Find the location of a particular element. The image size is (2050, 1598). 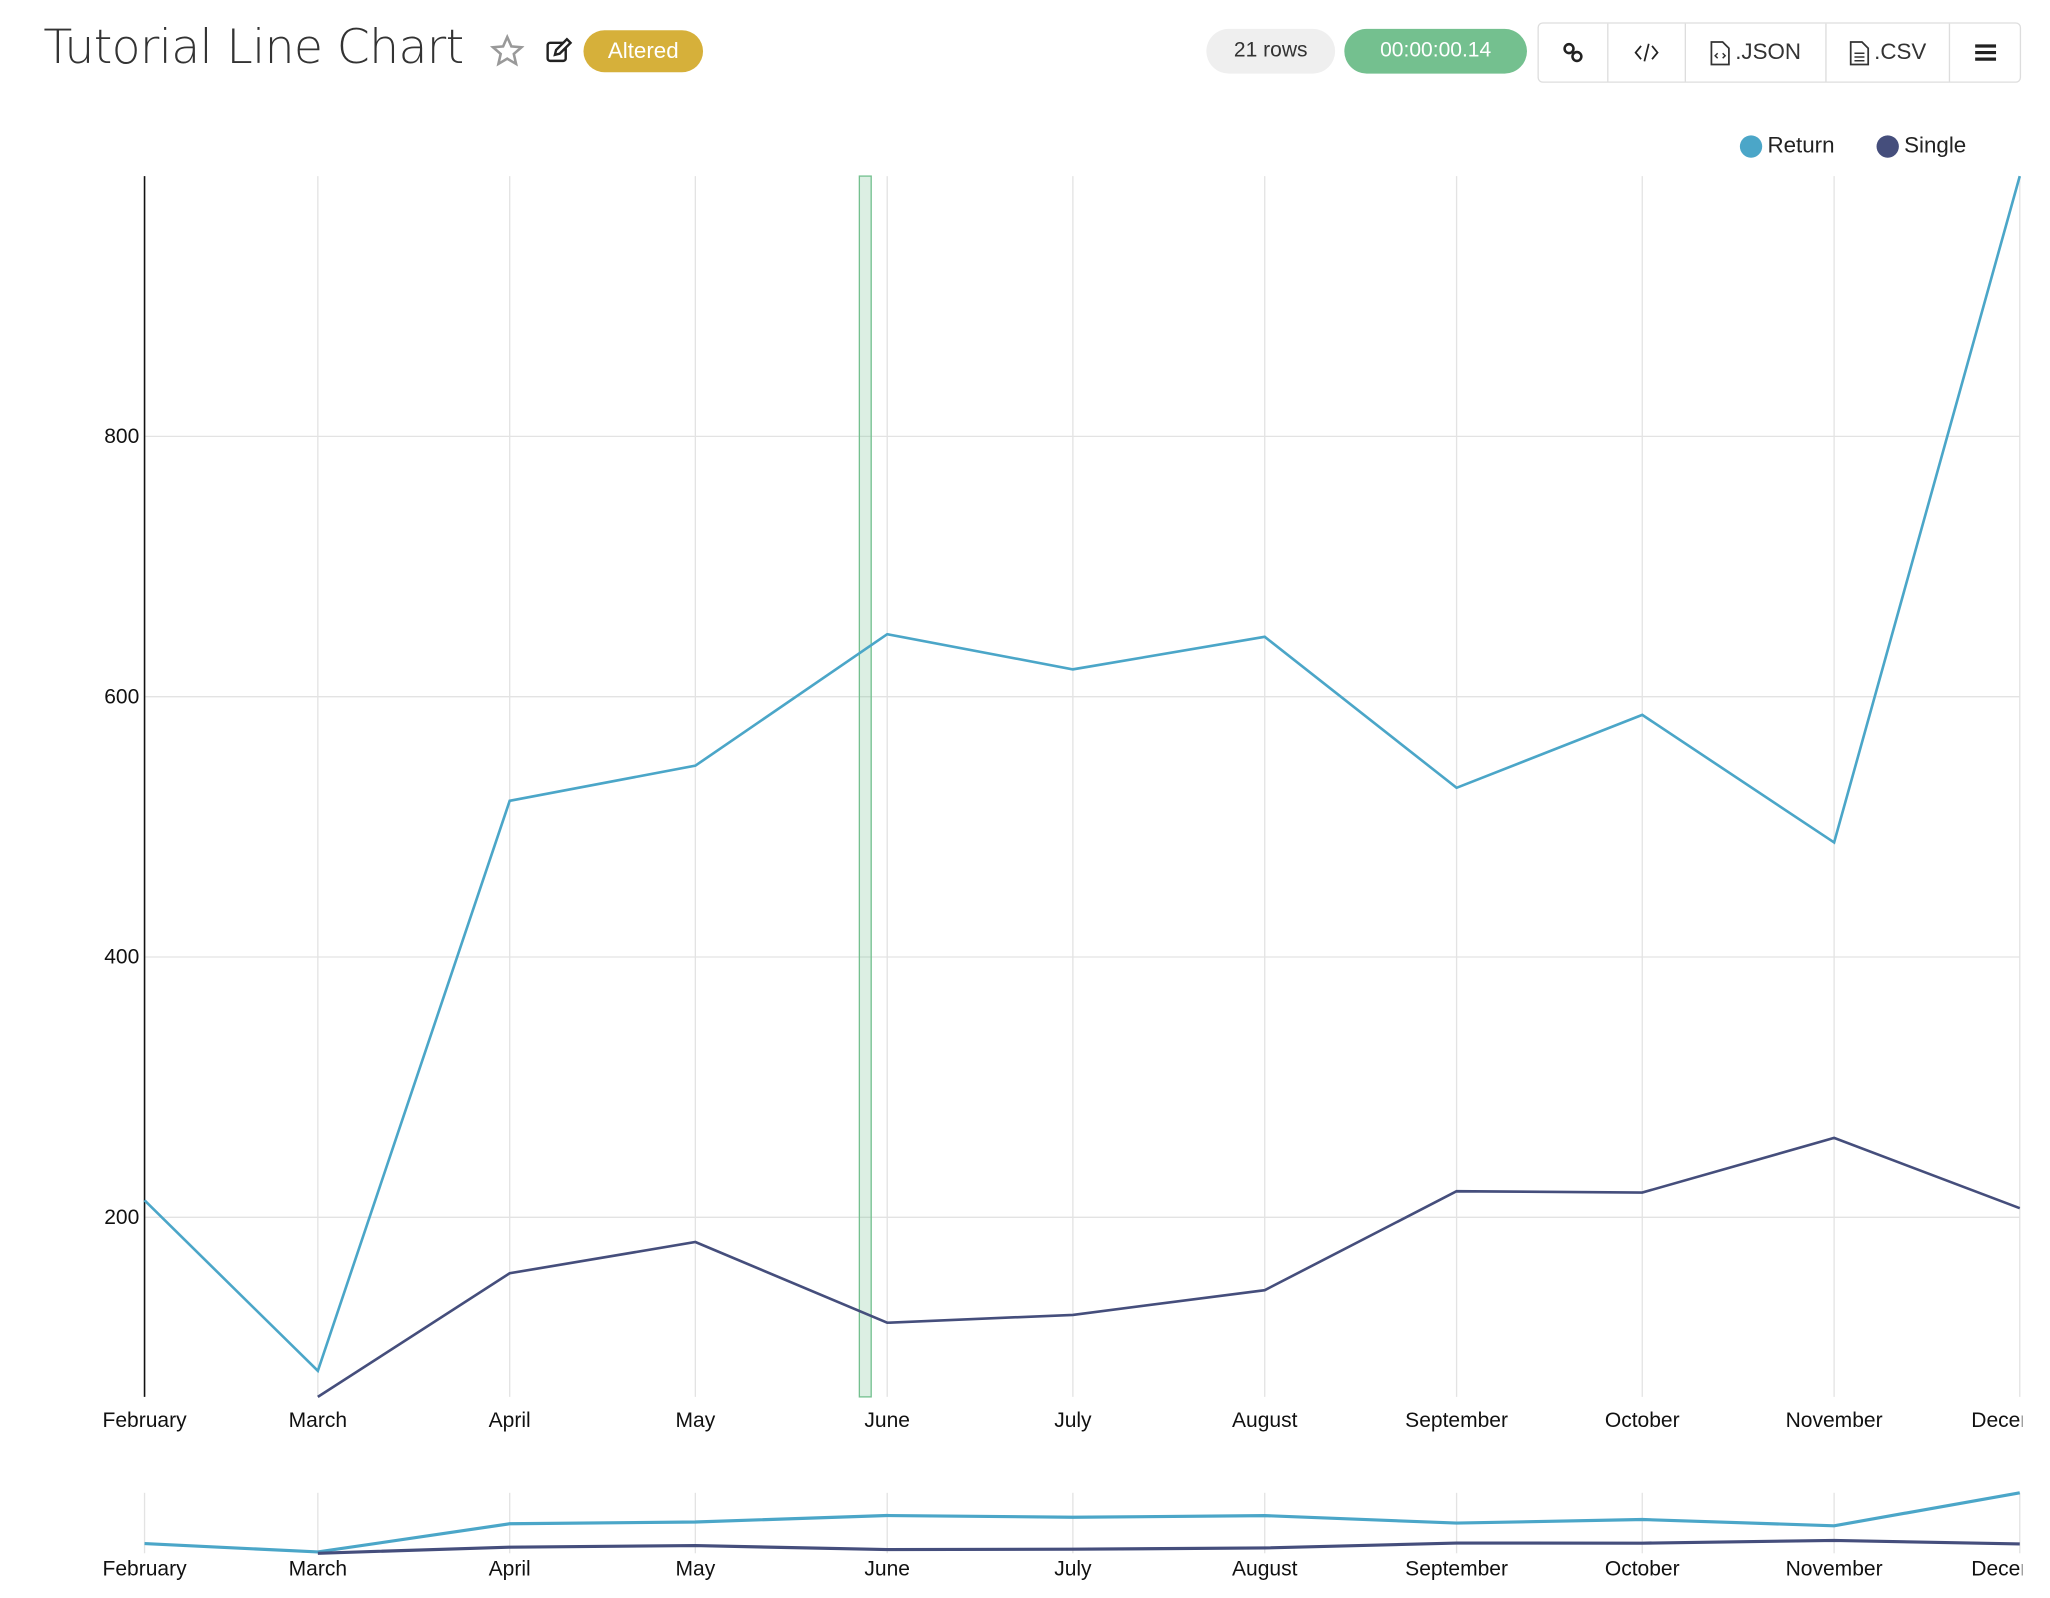

menu-button is located at coordinates (1985, 53).